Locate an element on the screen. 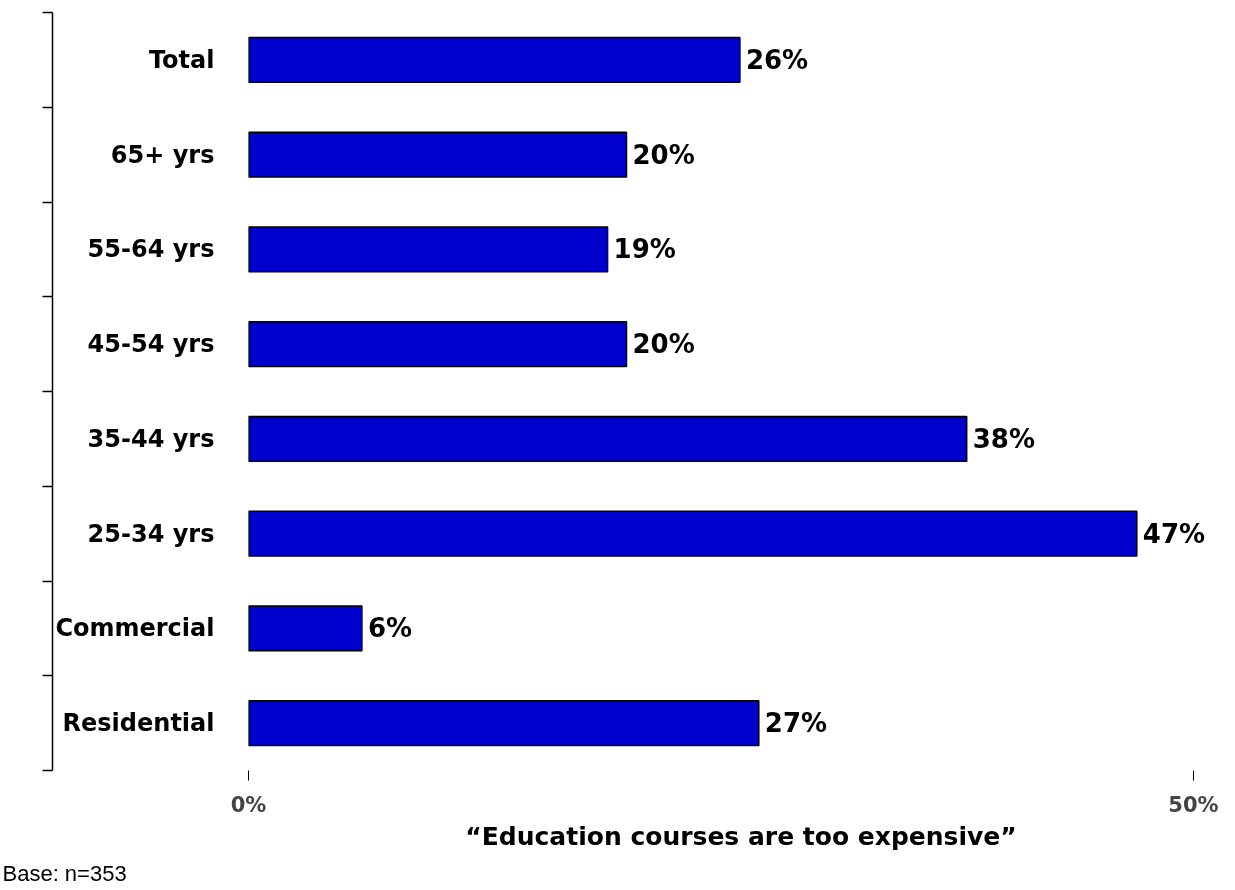 This screenshot has height=890, width=1235. text: Base: n=353 is located at coordinates (64, 873).